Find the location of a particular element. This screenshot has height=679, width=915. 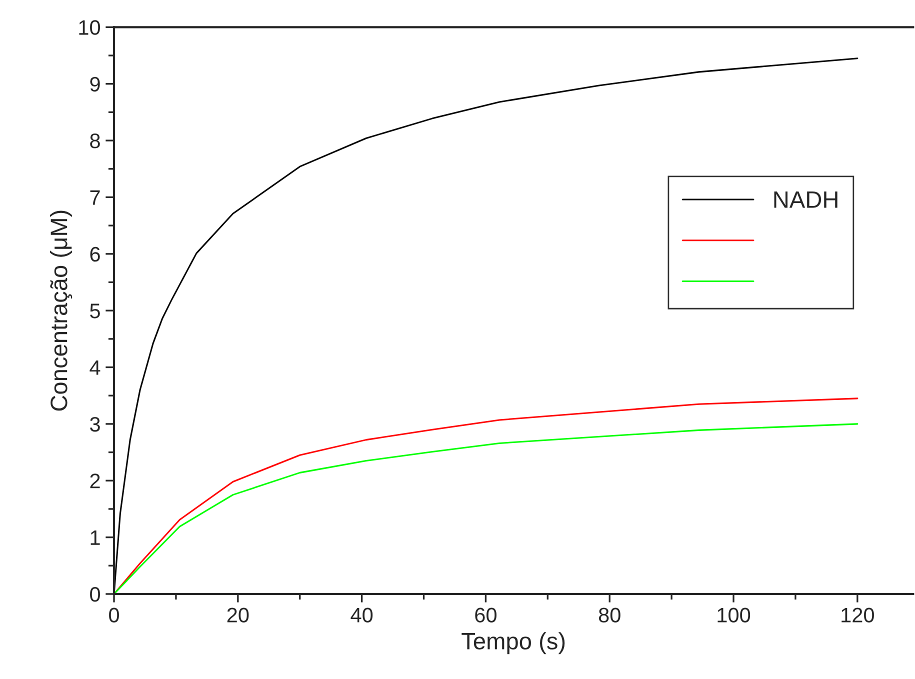

y-tick-label: 8 is located at coordinates (95, 141).